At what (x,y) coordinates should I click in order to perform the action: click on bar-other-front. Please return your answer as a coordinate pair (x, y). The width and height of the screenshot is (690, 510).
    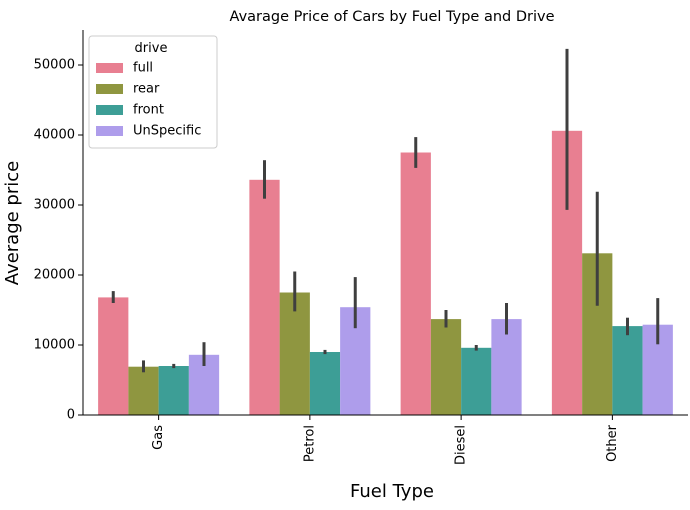
    Looking at the image, I should click on (627, 370).